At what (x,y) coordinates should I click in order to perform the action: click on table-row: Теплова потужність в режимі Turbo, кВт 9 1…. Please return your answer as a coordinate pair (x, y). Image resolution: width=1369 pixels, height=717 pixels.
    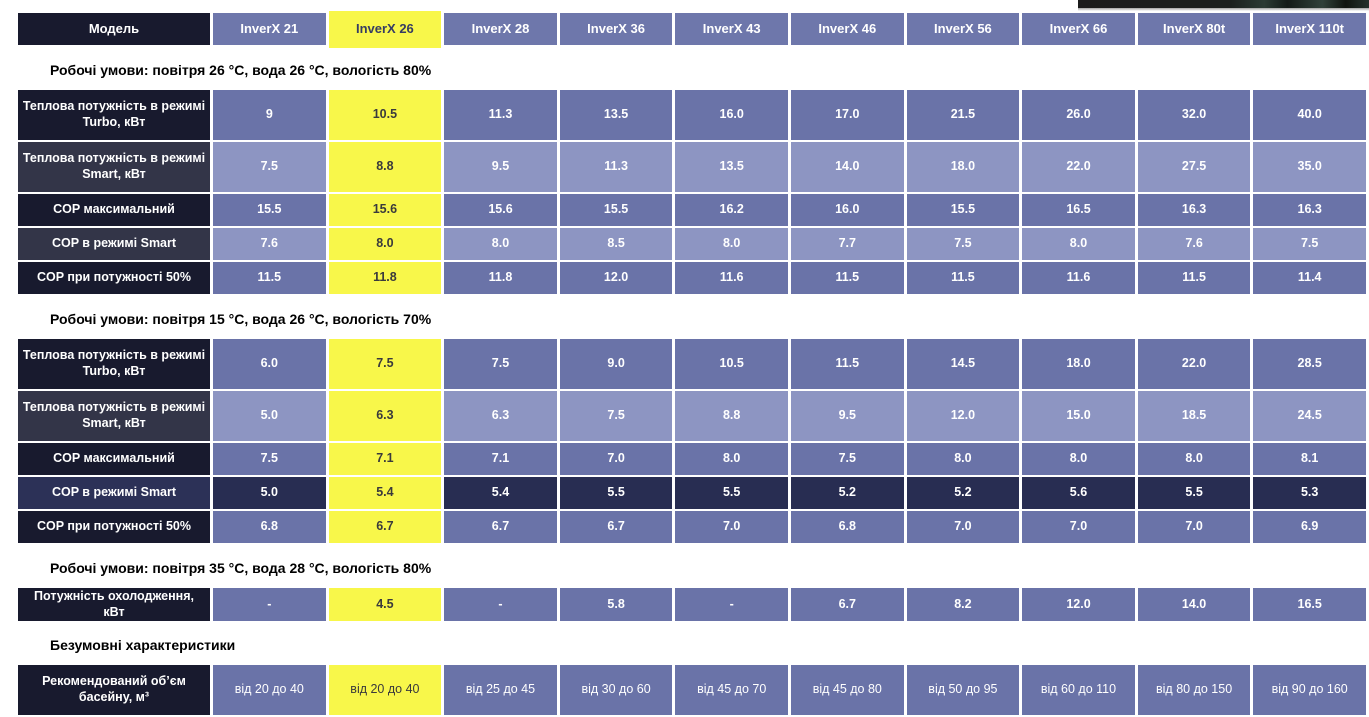
    Looking at the image, I should click on (692, 115).